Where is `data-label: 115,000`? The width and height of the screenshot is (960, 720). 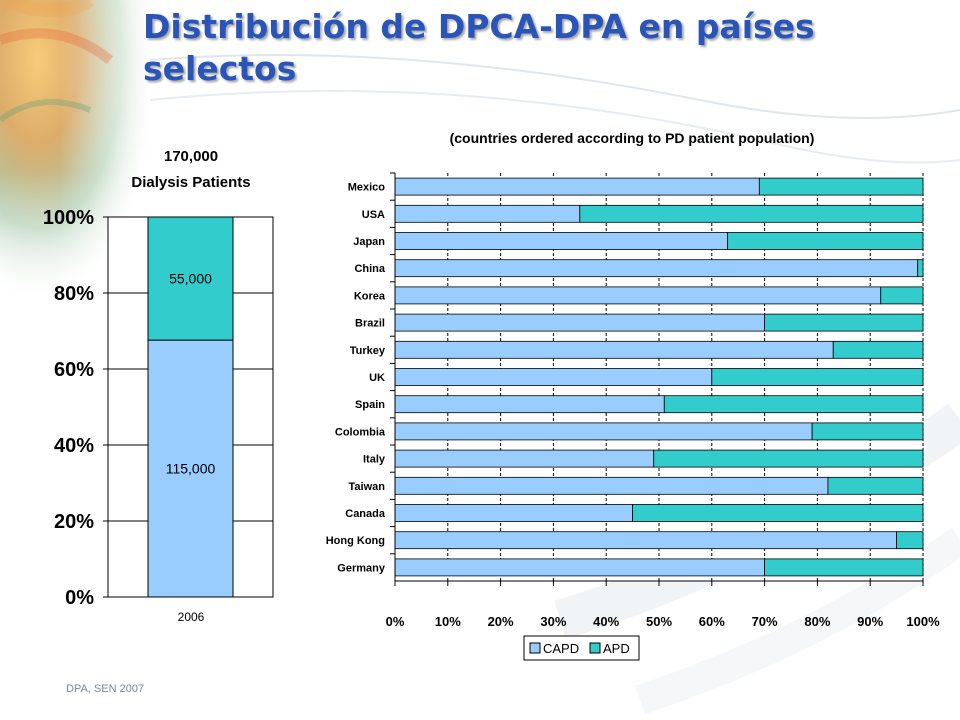 data-label: 115,000 is located at coordinates (191, 469).